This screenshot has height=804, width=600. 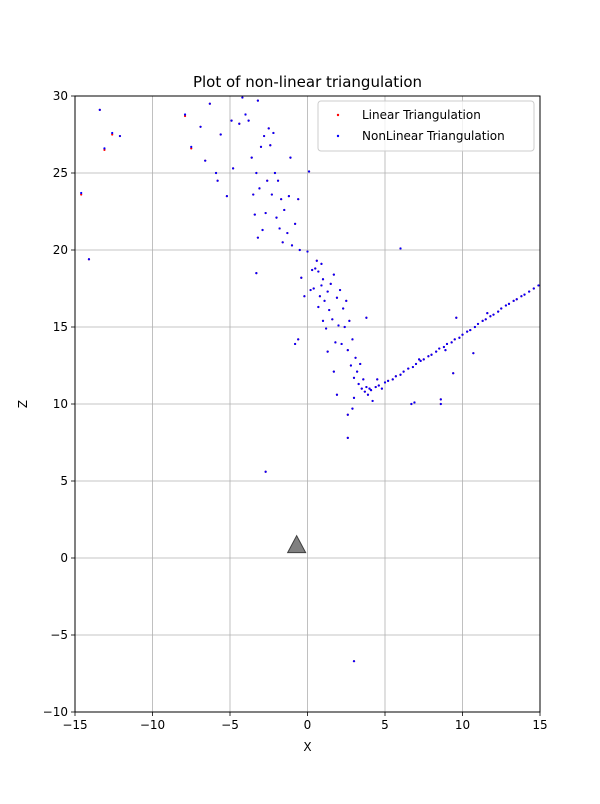 What do you see at coordinates (60, 173) in the screenshot?
I see `y-tick-label: 25` at bounding box center [60, 173].